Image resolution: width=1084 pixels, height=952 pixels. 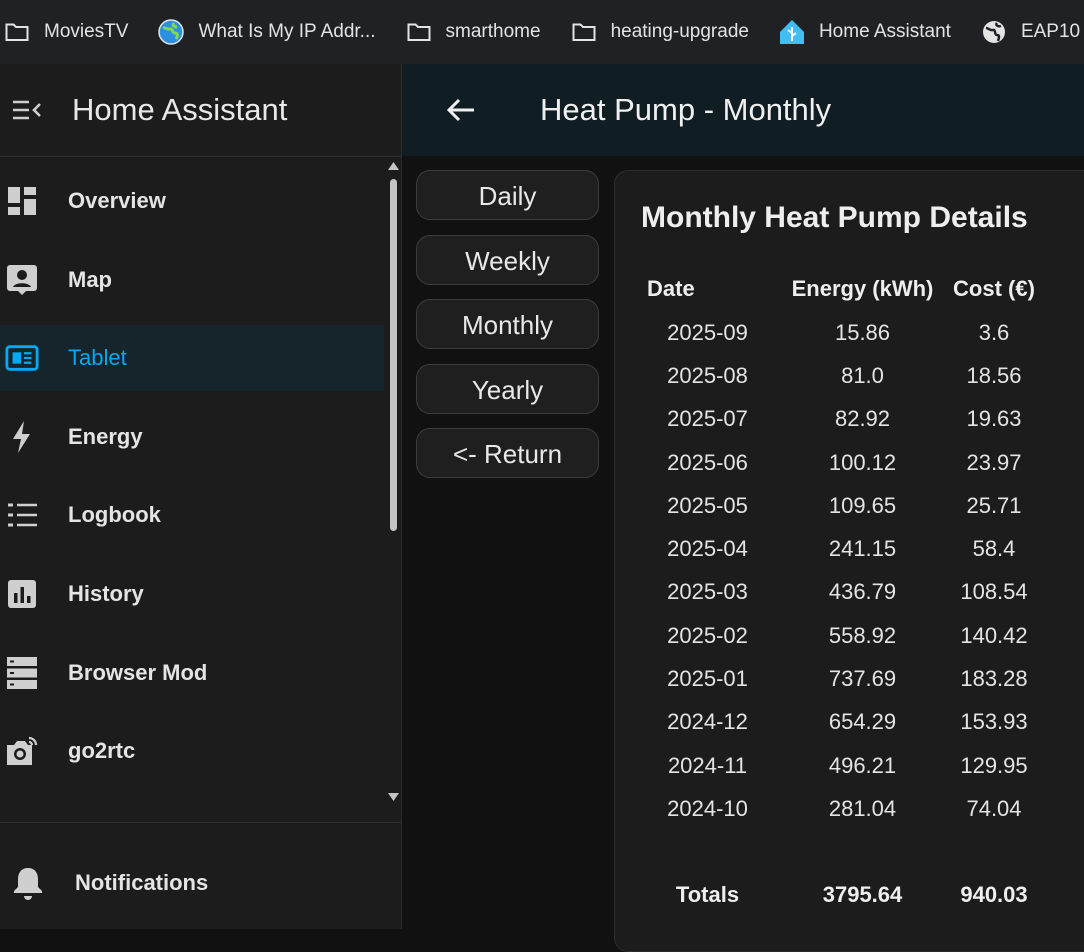 I want to click on sidebar-header: Home Assistant, so click(x=200, y=110).